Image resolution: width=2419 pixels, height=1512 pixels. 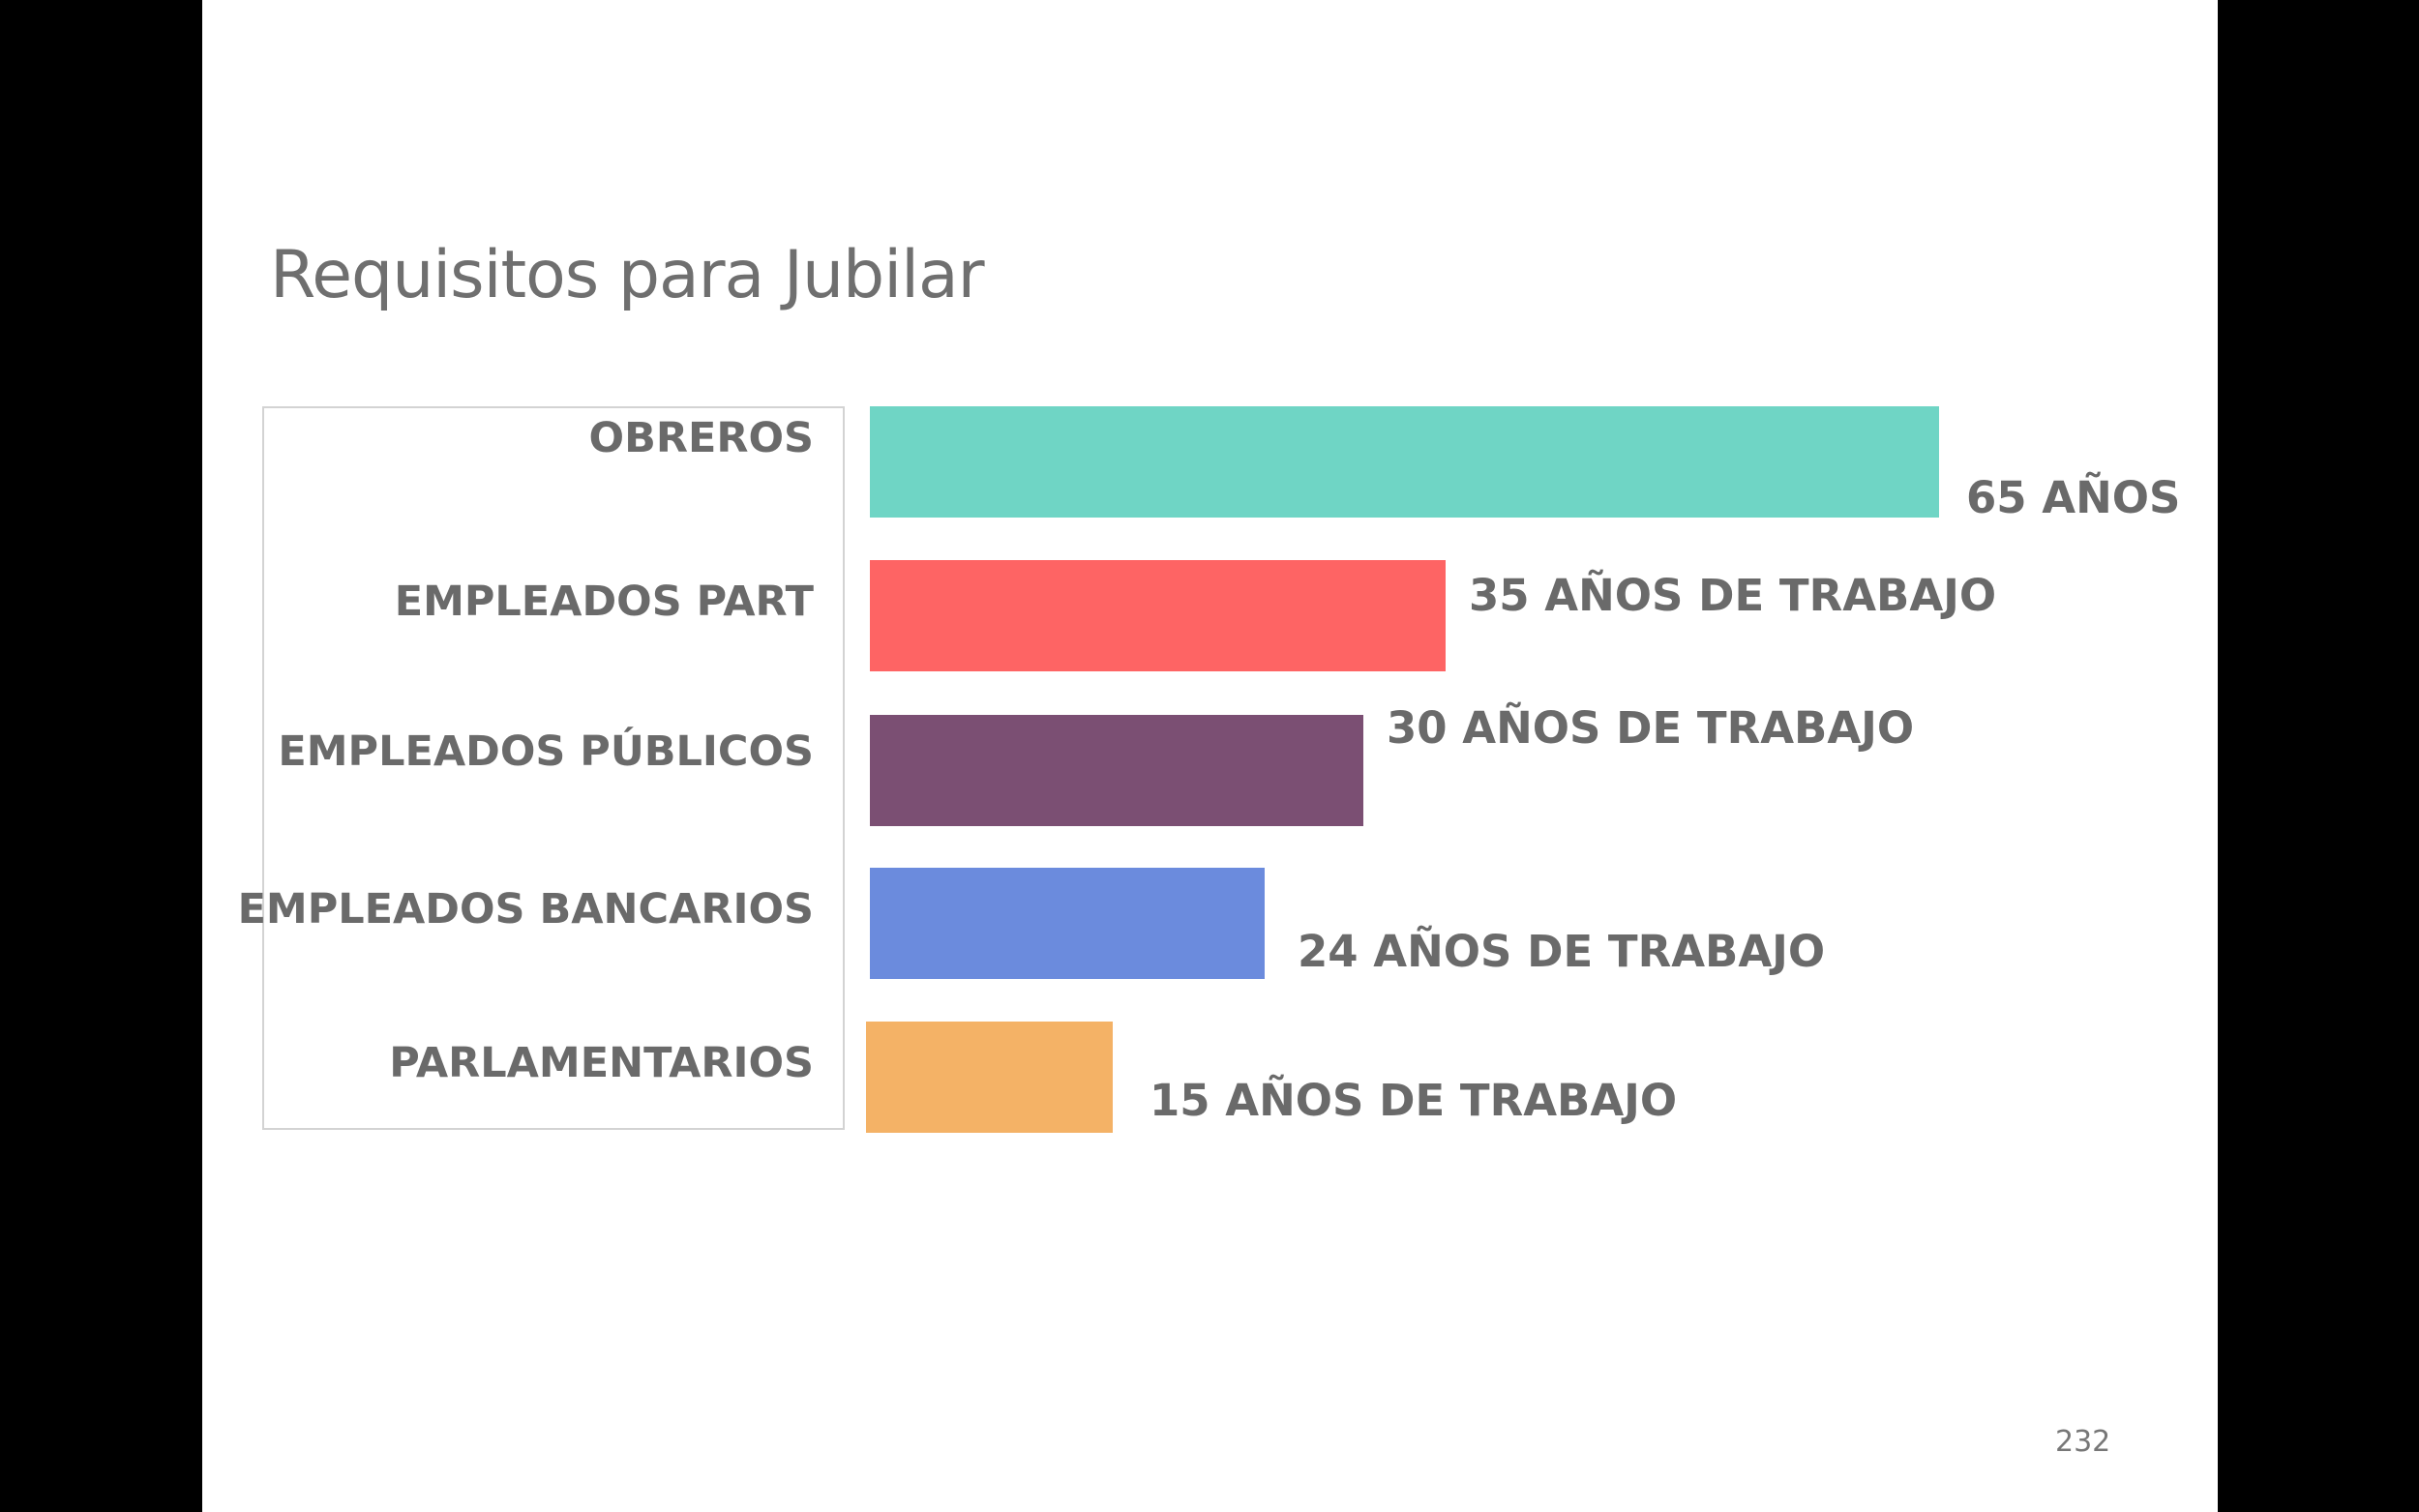 I want to click on category-label: PARLAMENTARIOS, so click(x=601, y=1063).